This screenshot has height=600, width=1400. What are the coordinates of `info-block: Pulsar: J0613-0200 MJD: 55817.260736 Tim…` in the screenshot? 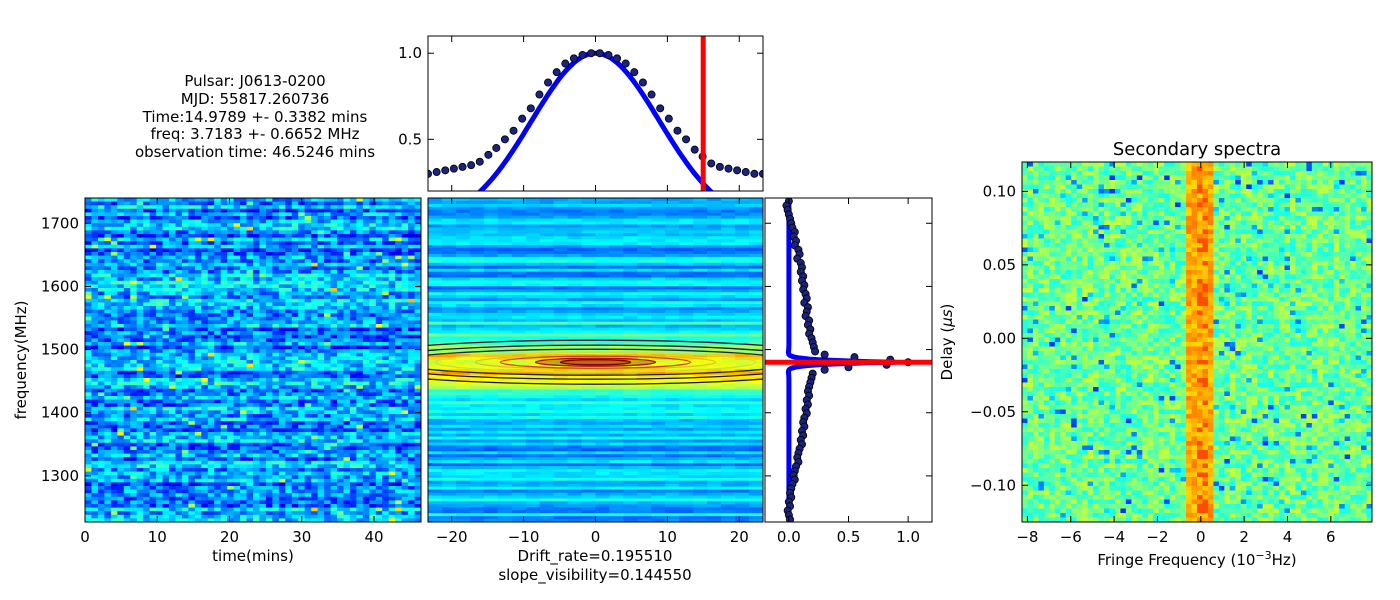 It's located at (255, 116).